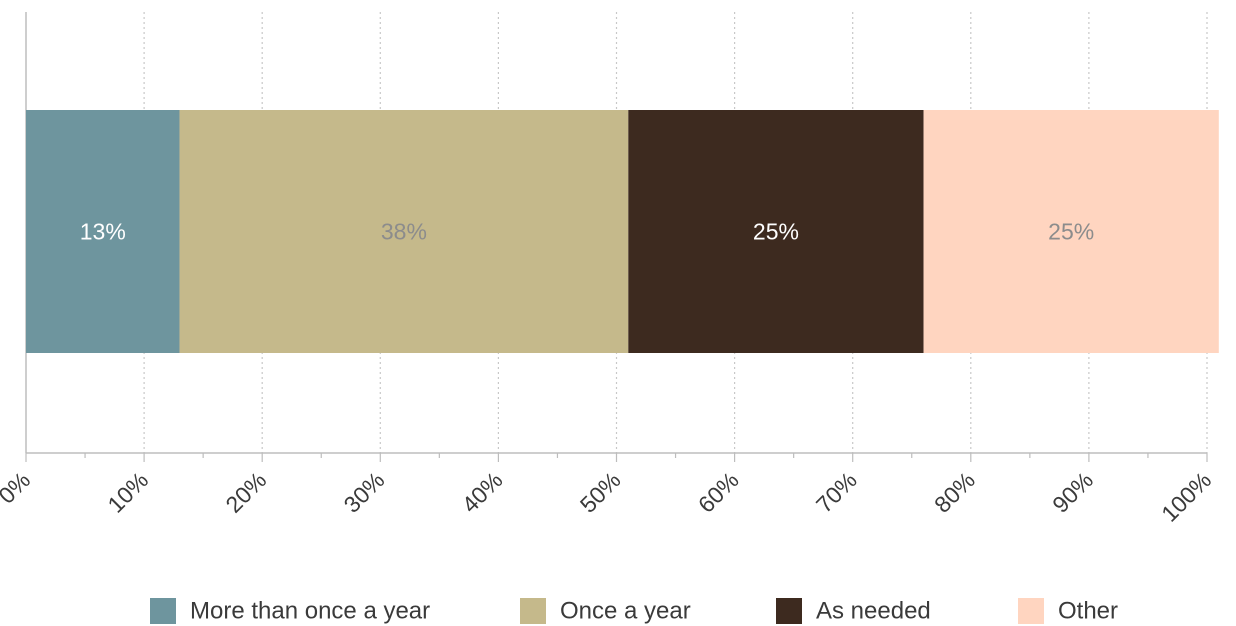 The width and height of the screenshot is (1236, 626). I want to click on x-axis: 0% 10% 20% 30% 40% 50% 60% 70% 80% 90% 100%, so click(608, 489).